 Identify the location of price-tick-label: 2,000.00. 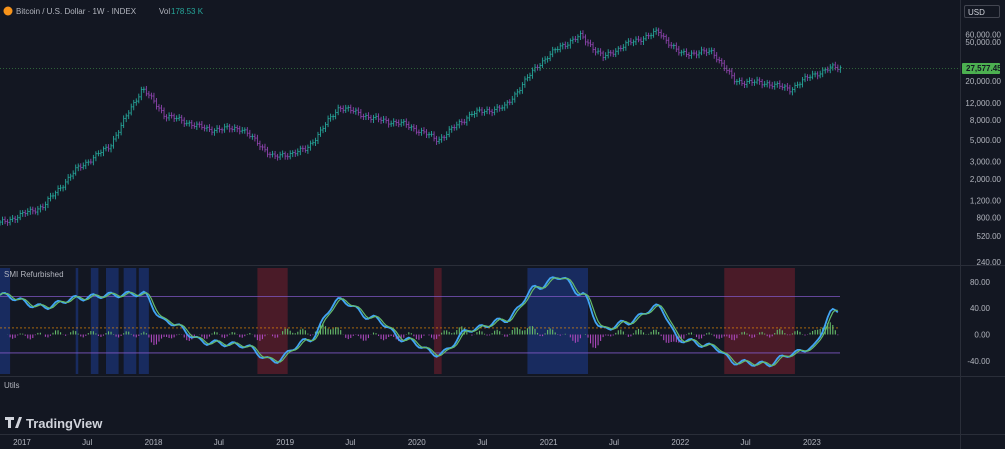
(986, 179).